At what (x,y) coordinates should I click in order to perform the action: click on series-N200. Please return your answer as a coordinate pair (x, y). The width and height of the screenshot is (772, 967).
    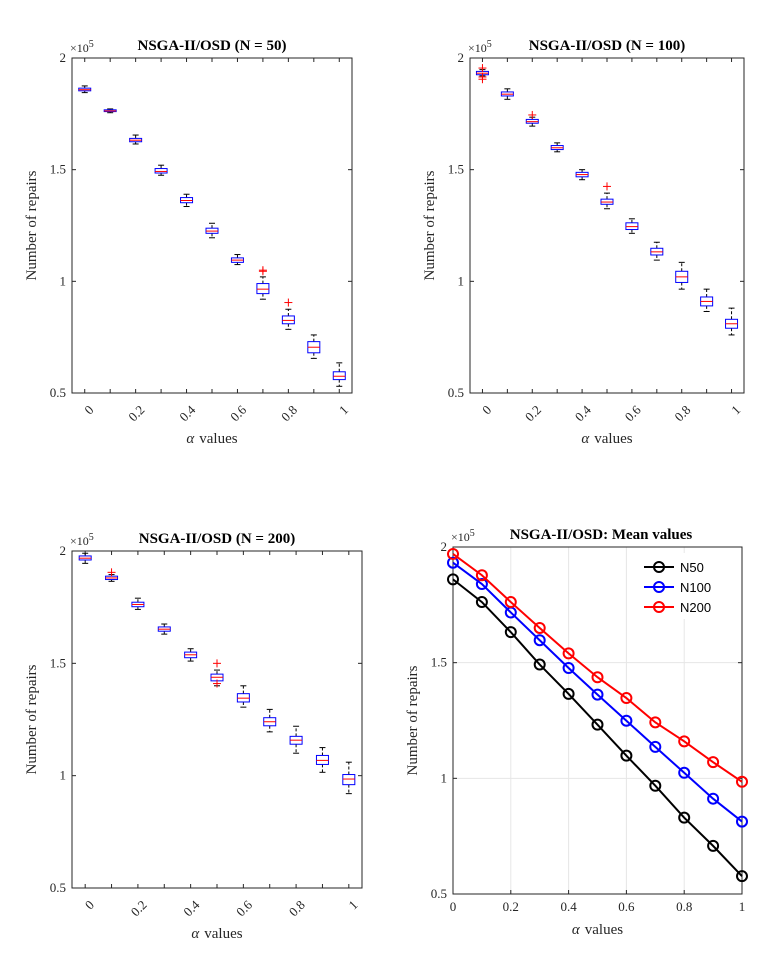
    Looking at the image, I should click on (597, 667).